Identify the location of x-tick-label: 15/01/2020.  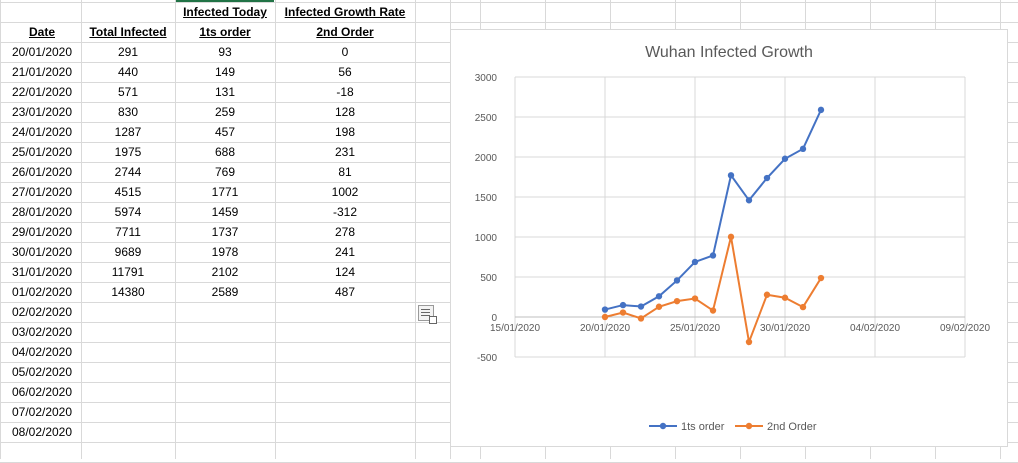
(515, 328).